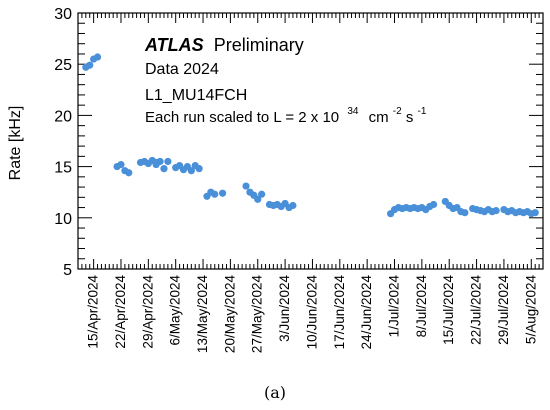 This screenshot has height=410, width=550. Describe the element at coordinates (242, 117) in the screenshot. I see `scaling-label: Each run scaled to L = 2 x 10` at that location.